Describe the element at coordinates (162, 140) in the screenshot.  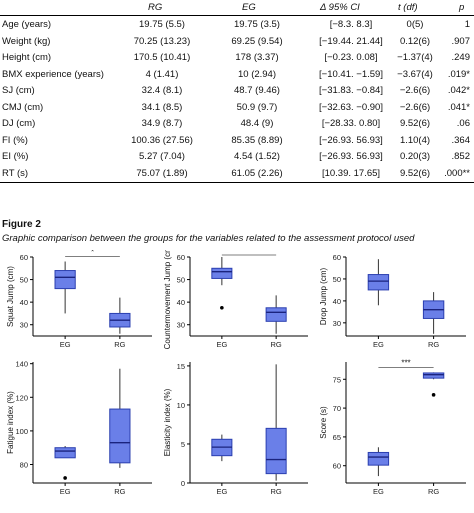
I see `table-cell: 100.36 (27.56)` at that location.